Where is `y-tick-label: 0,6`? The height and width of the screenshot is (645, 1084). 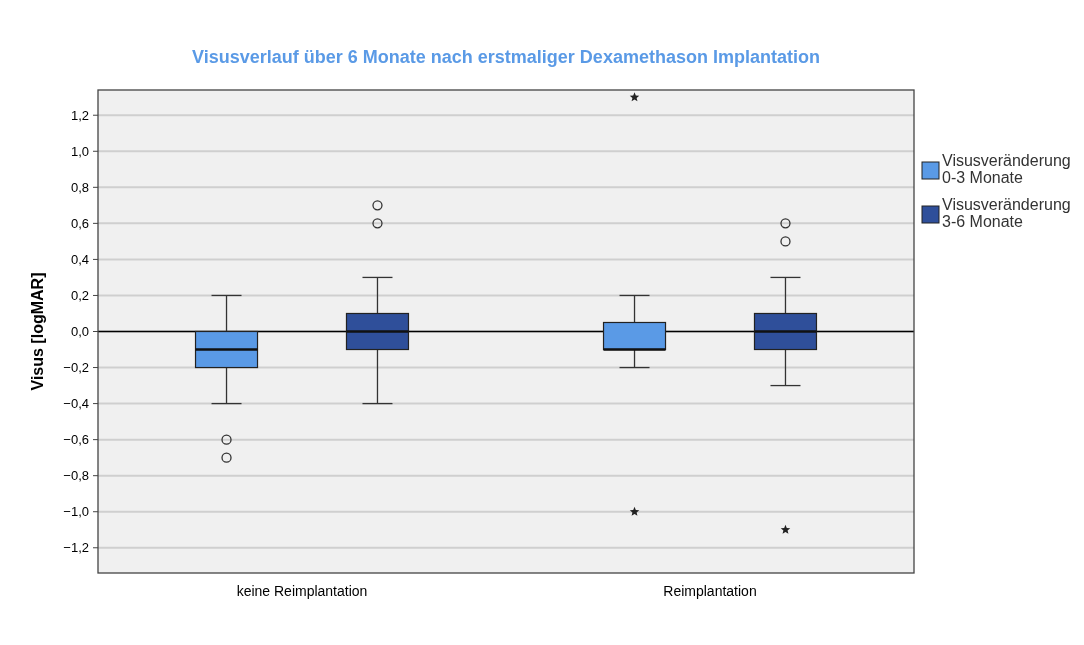 y-tick-label: 0,6 is located at coordinates (79, 223).